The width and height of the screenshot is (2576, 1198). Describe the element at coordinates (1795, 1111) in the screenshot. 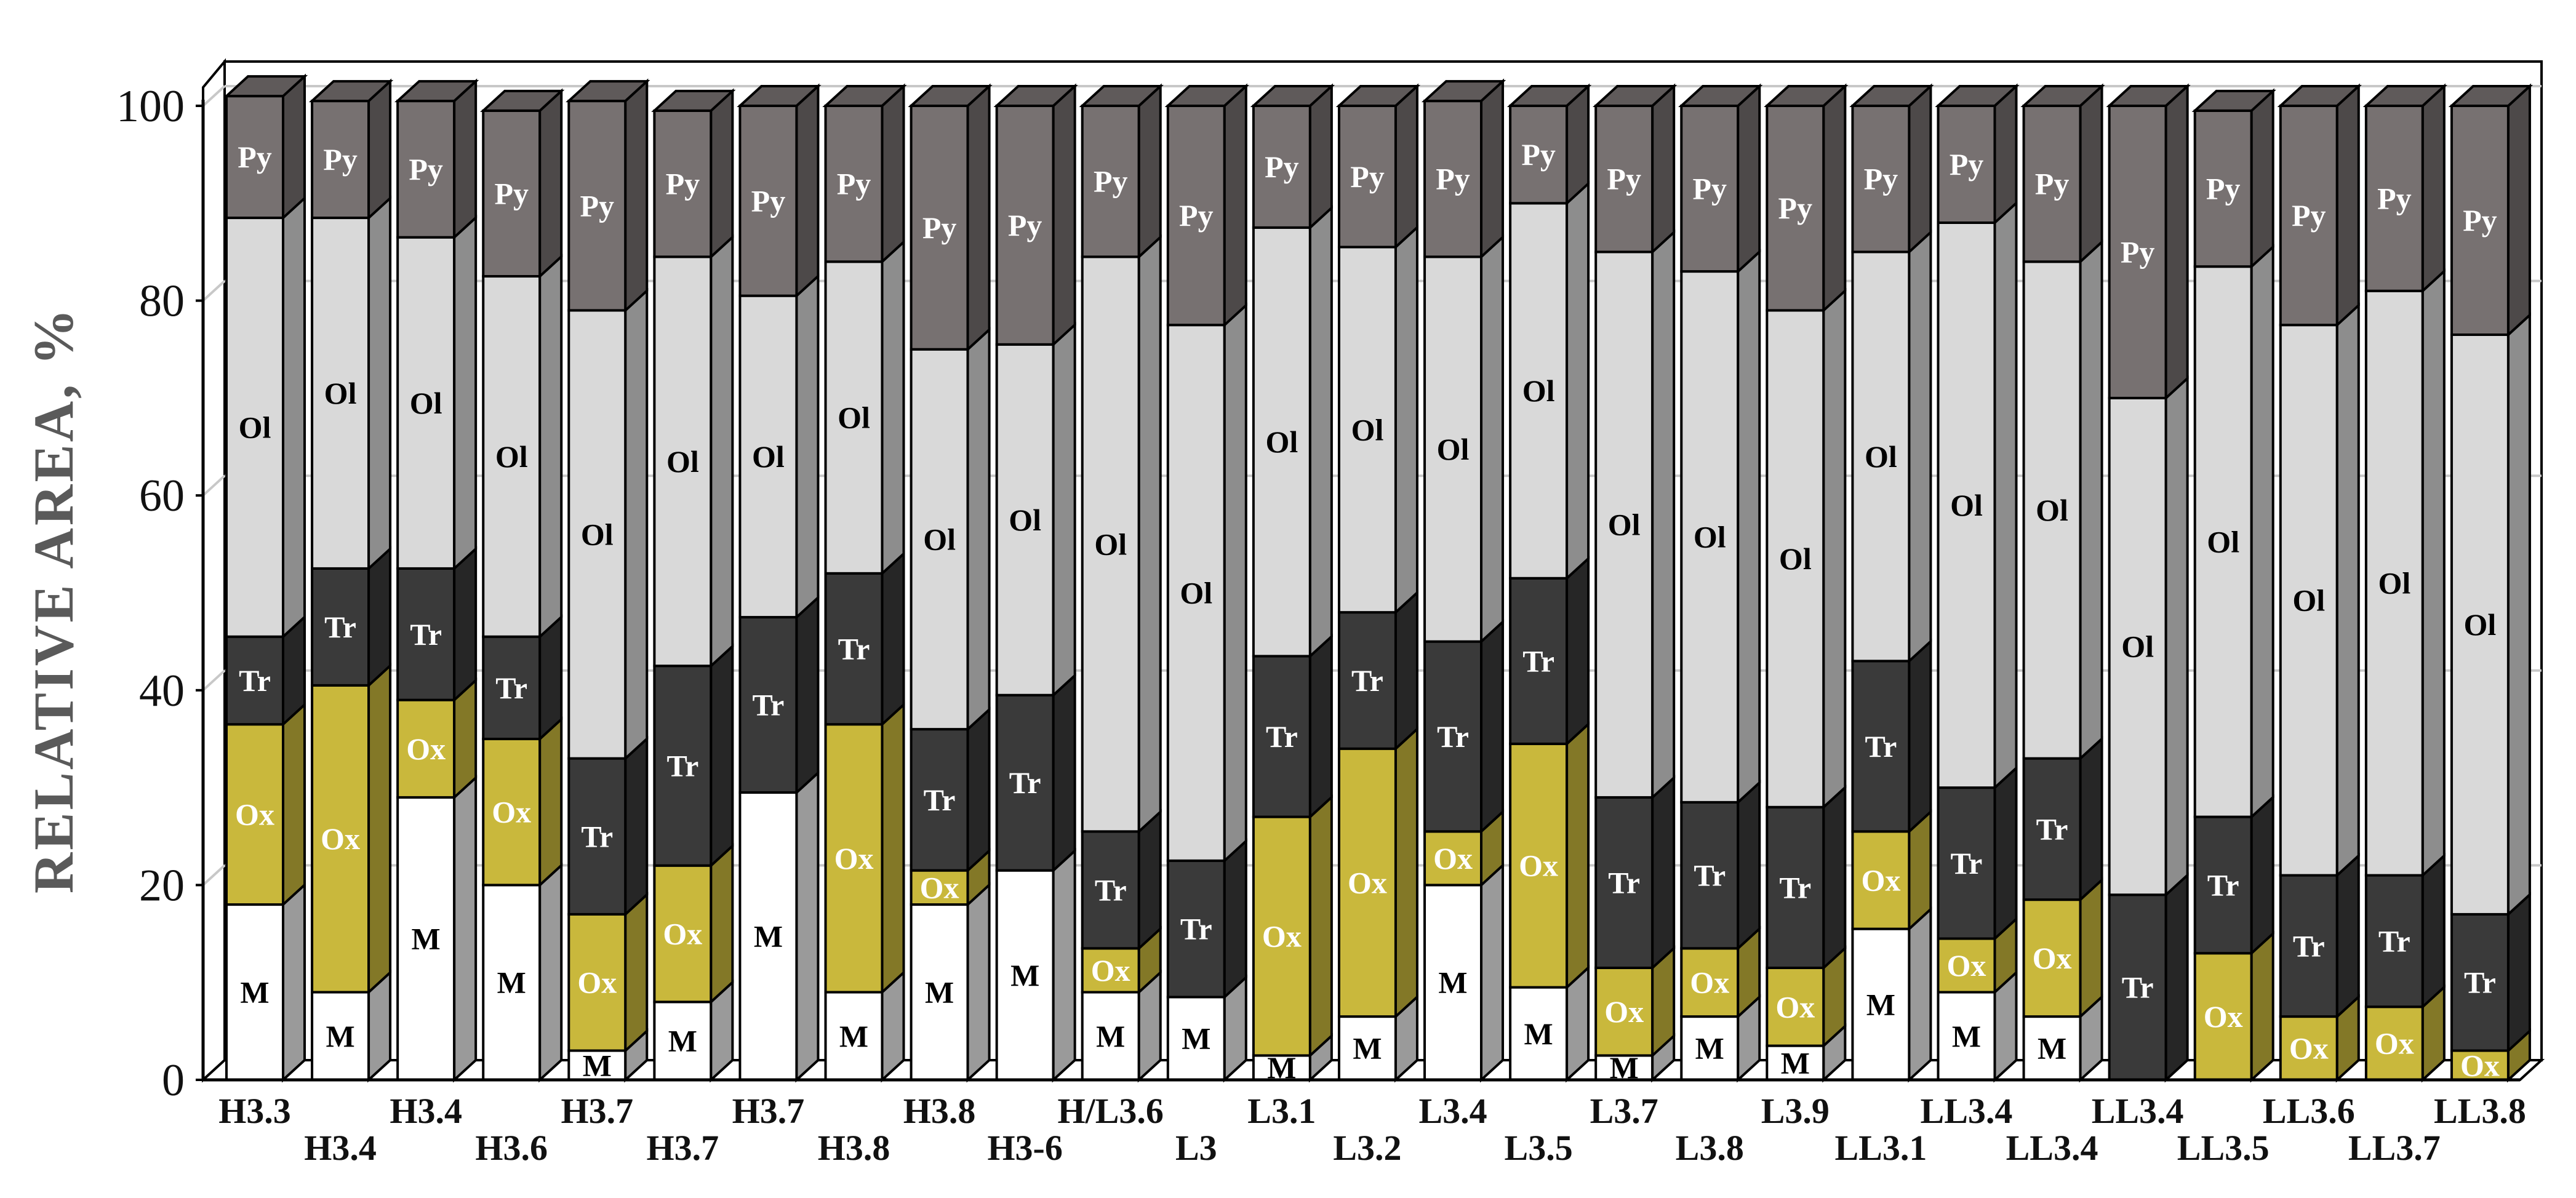

I see `x-tick-label: L3.9` at that location.